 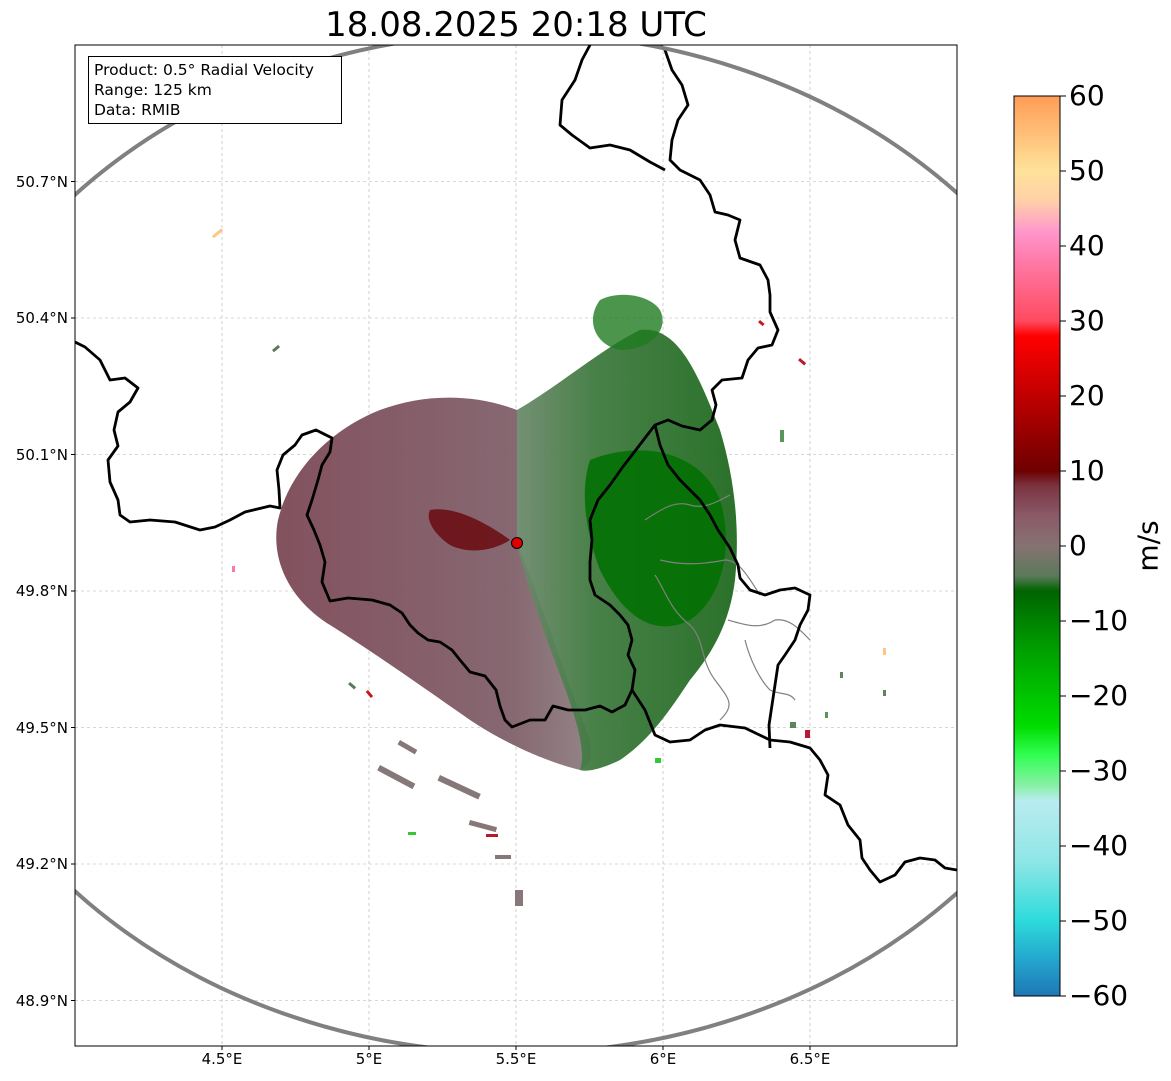 What do you see at coordinates (1078, 545) in the screenshot?
I see `colorbar-tick-label: 0` at bounding box center [1078, 545].